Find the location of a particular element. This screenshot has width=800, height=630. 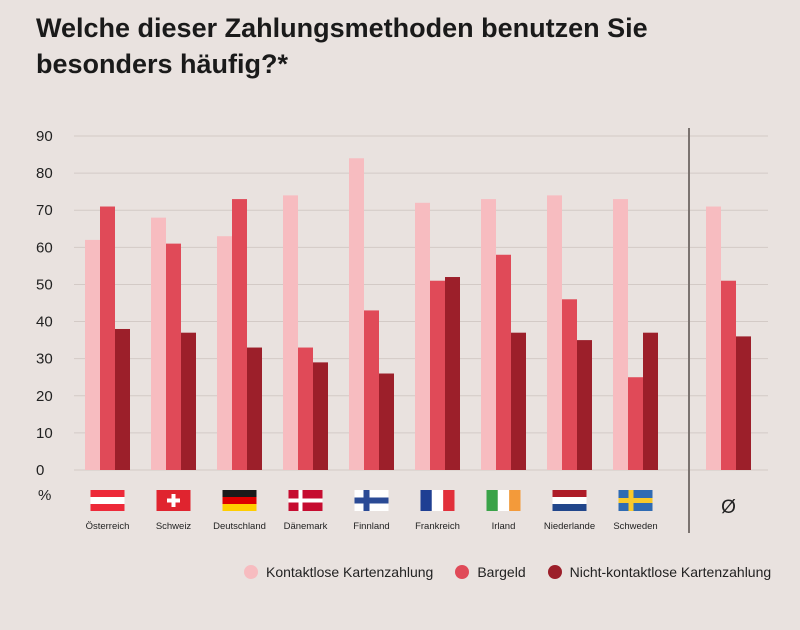

y-tick-label: 60 is located at coordinates (44, 247).